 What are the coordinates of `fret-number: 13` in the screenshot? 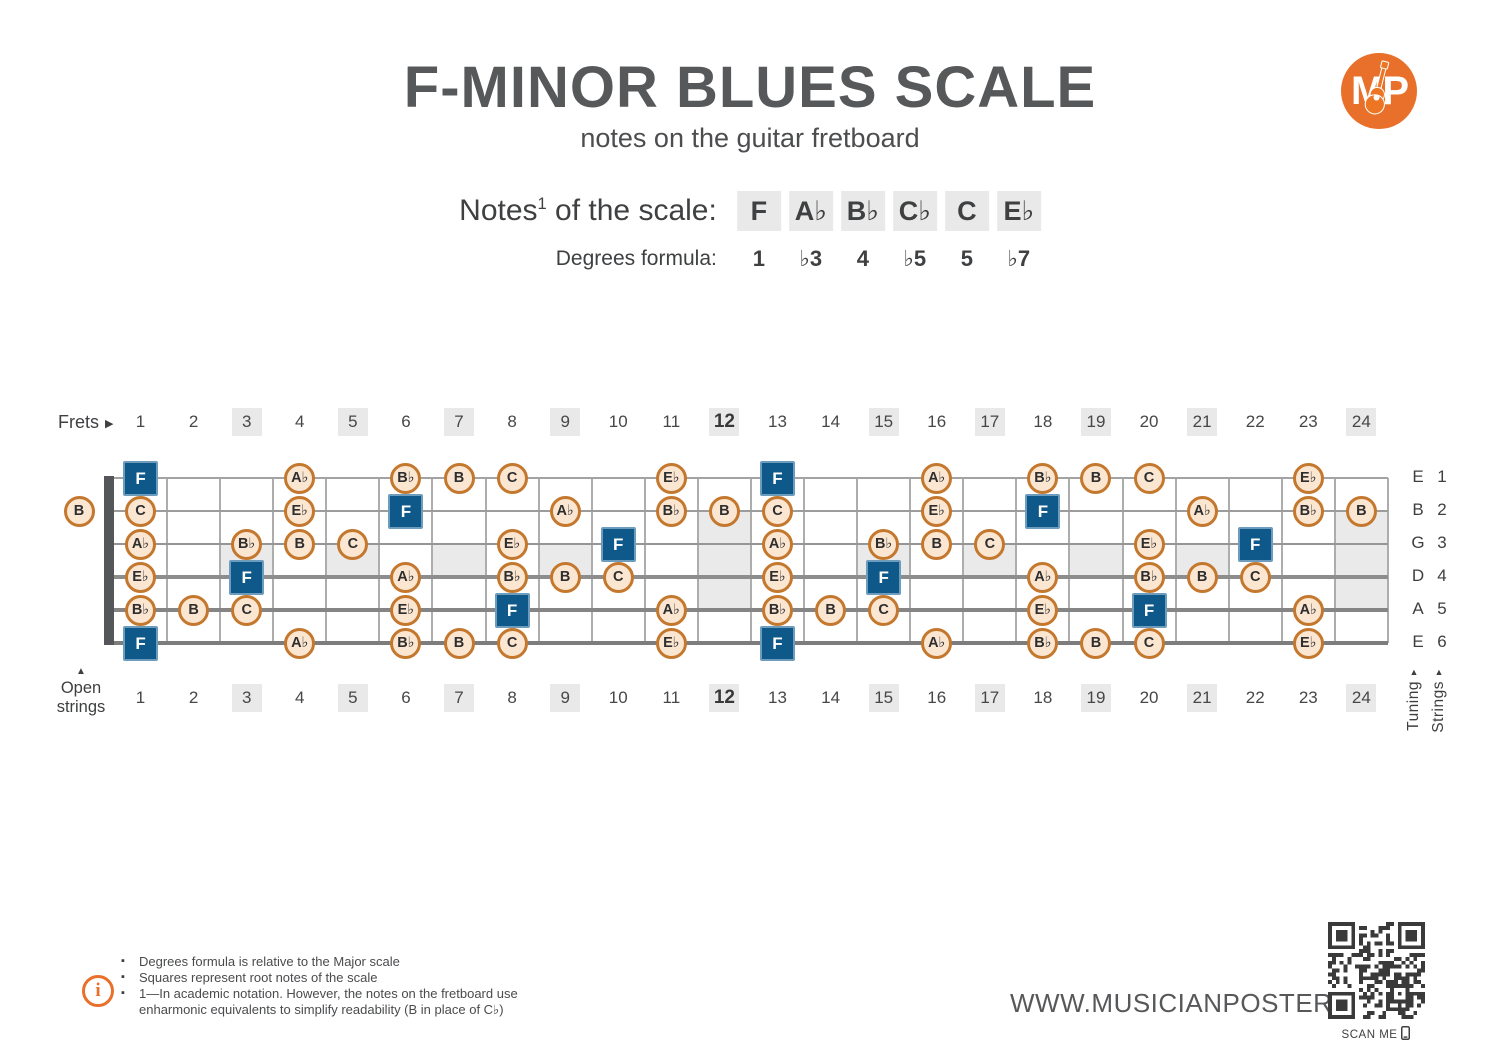 It's located at (777, 421).